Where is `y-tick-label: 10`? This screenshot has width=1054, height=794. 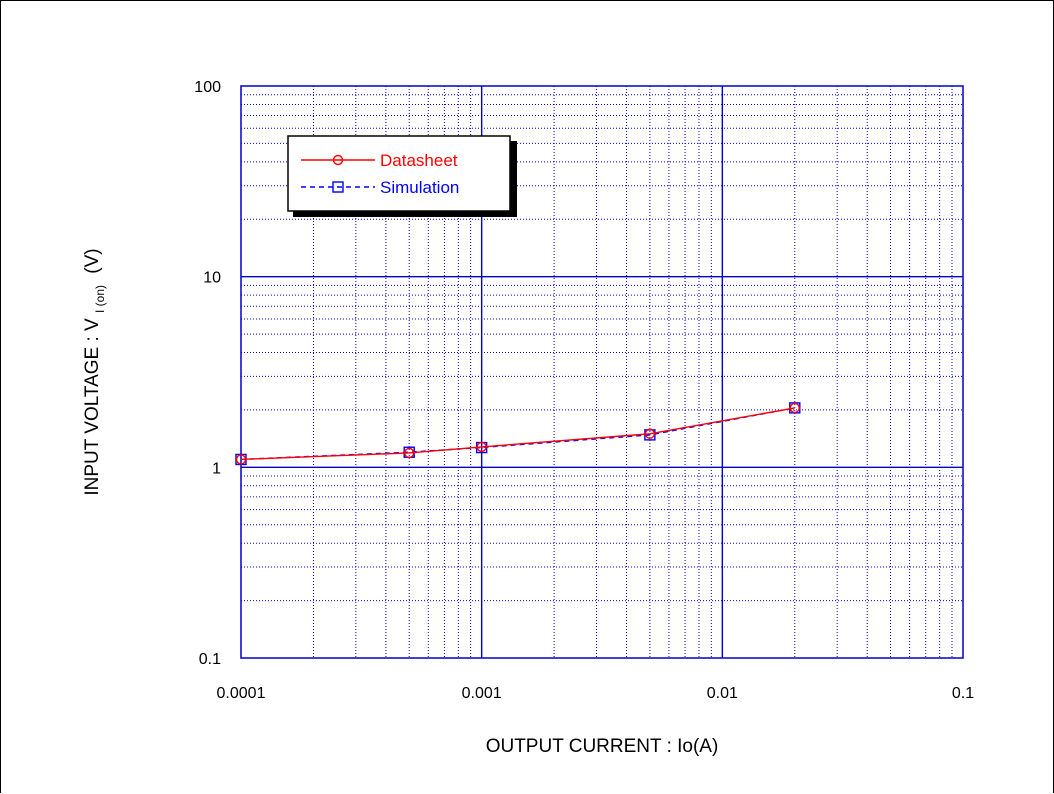 y-tick-label: 10 is located at coordinates (212, 278).